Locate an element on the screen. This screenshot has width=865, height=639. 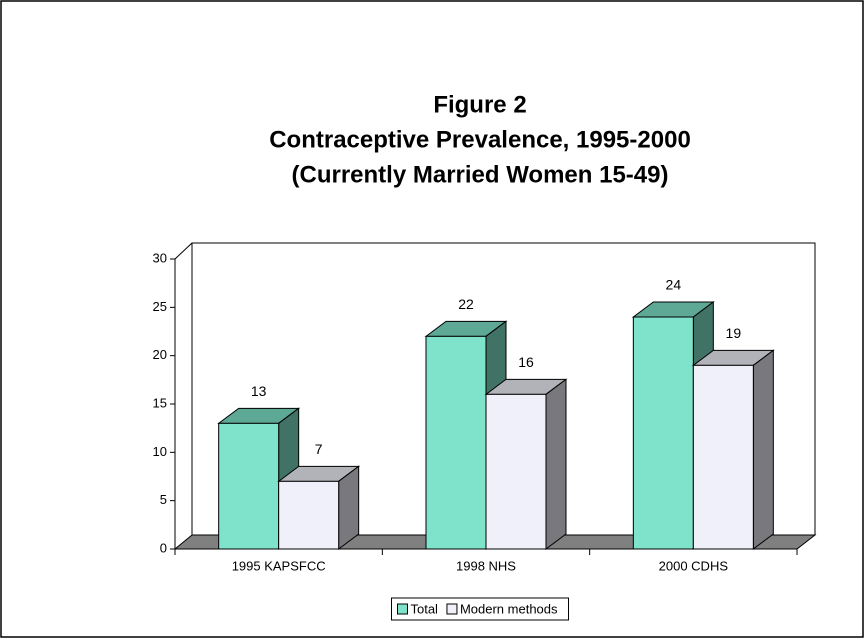
x-tick-label: 1995 KAPSFCC is located at coordinates (279, 565).